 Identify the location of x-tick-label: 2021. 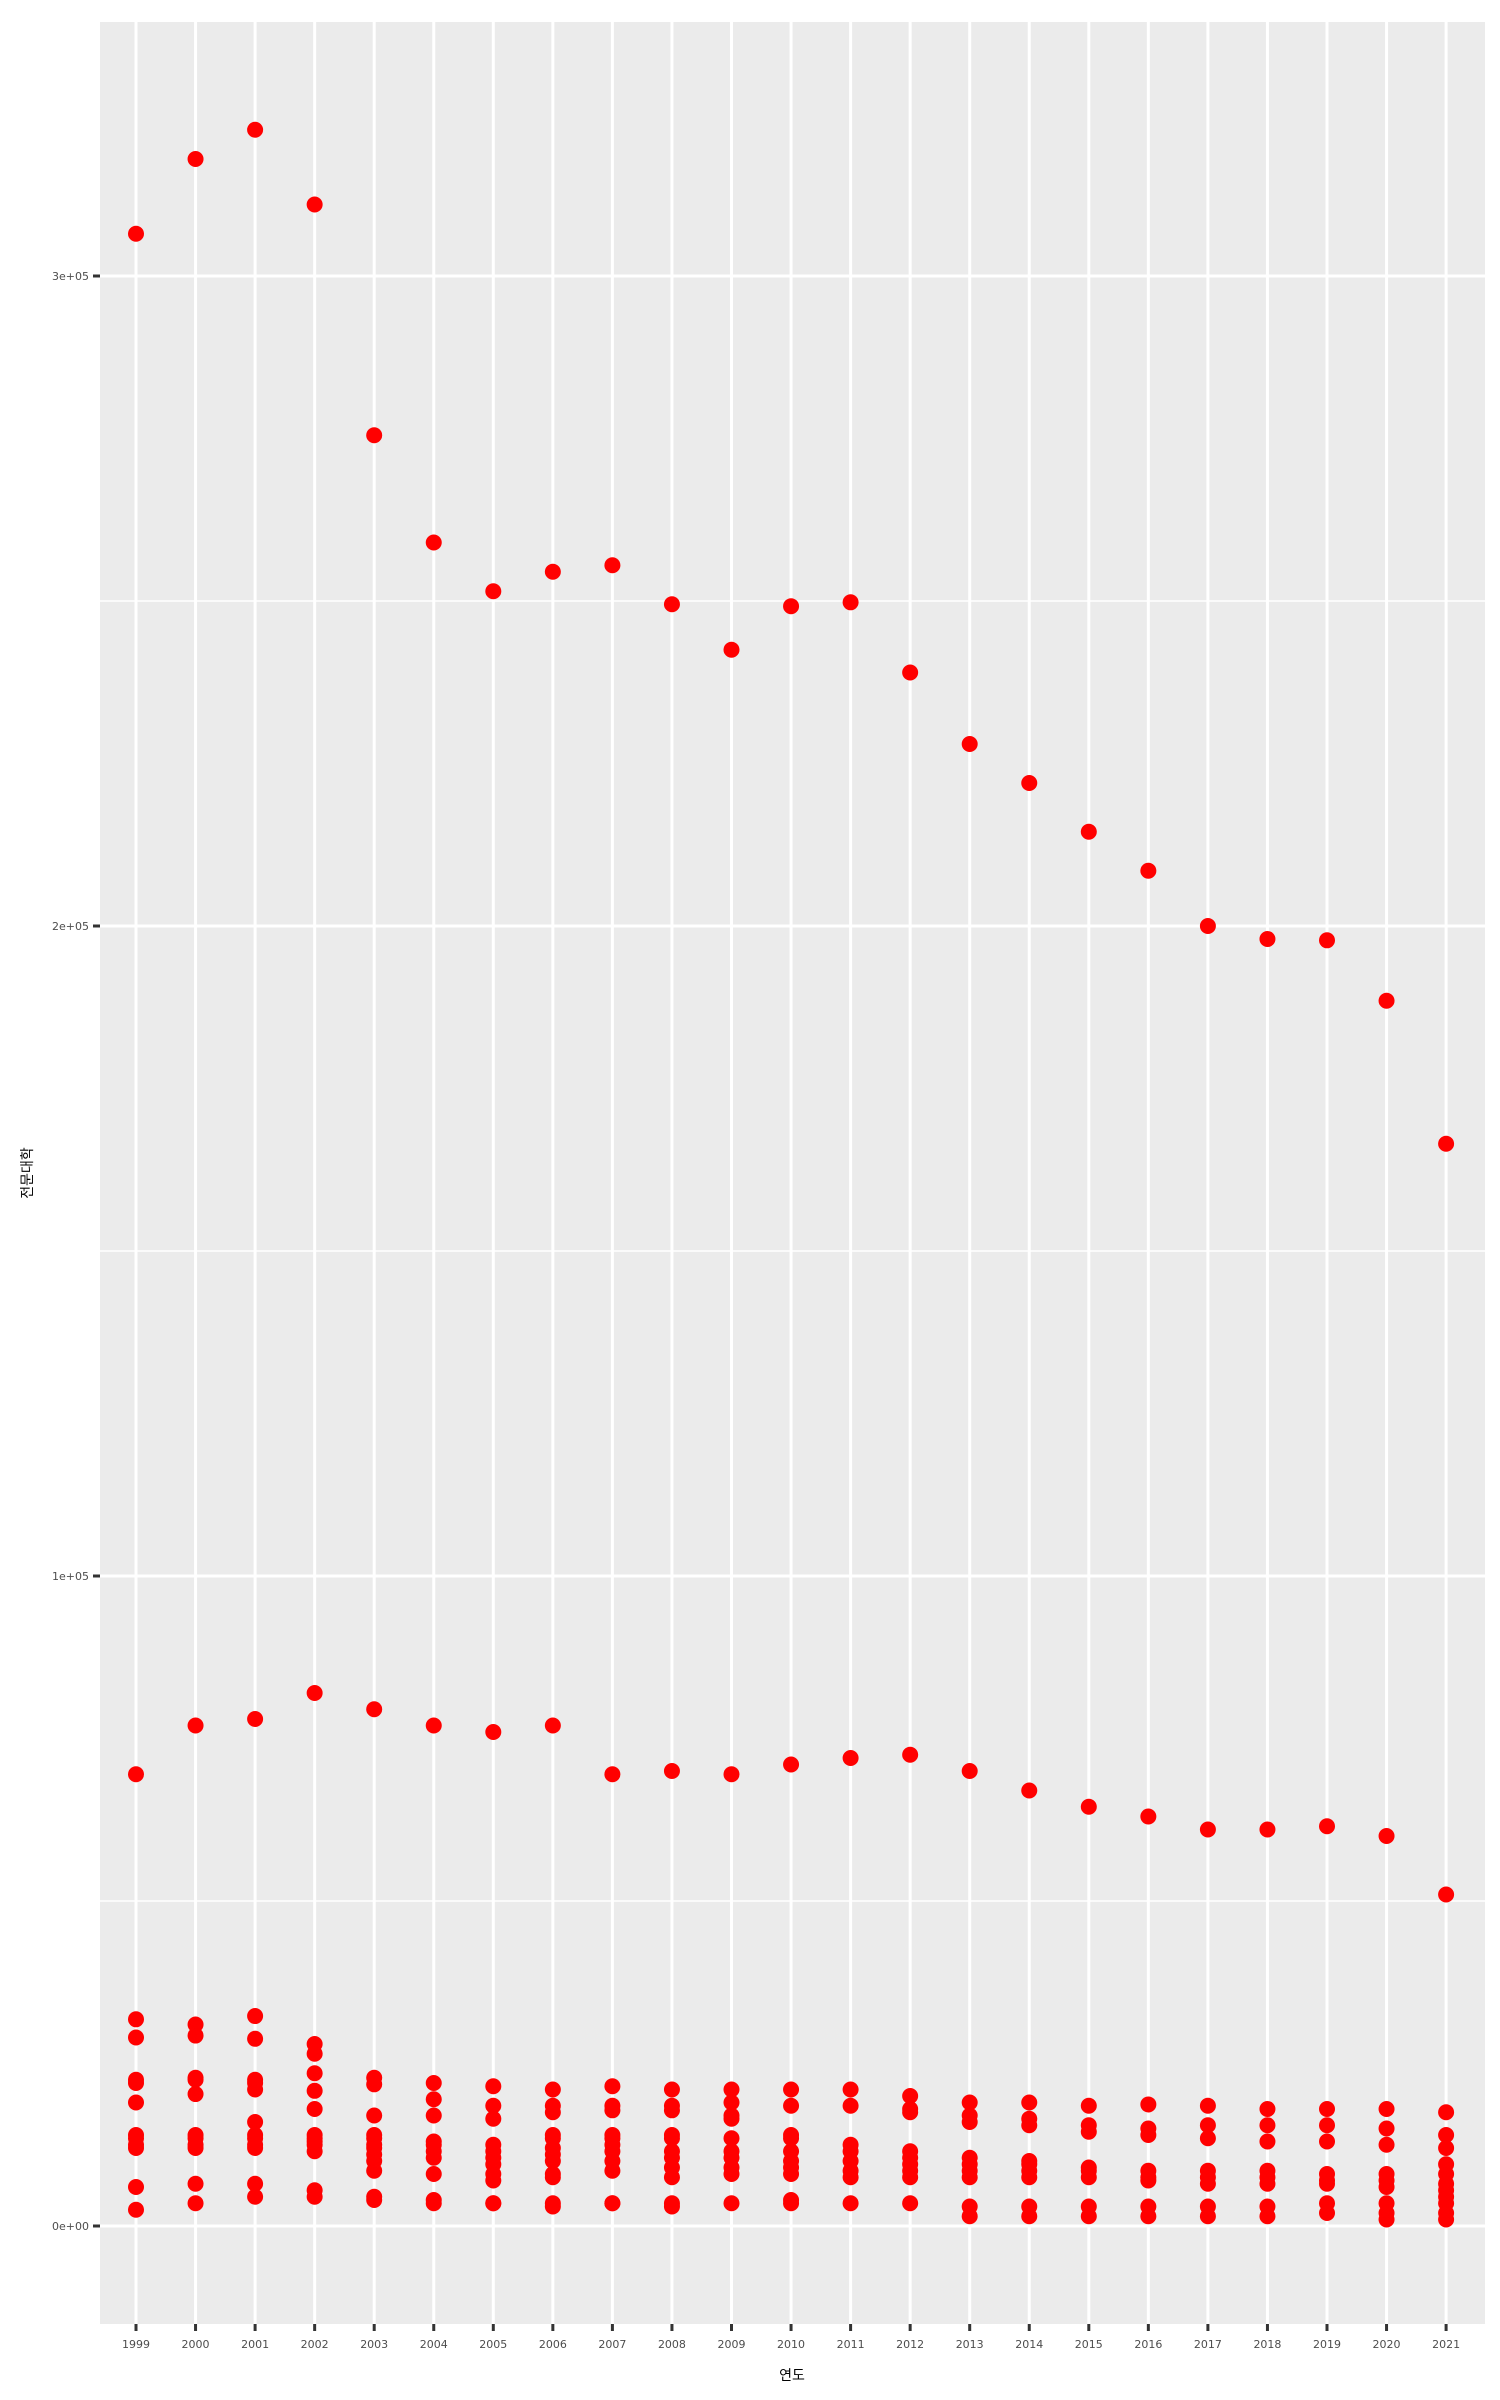
(1446, 2344).